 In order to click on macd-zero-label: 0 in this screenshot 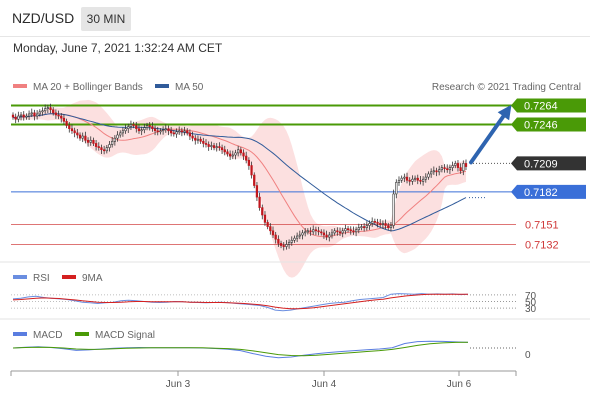, I will do `click(528, 355)`.